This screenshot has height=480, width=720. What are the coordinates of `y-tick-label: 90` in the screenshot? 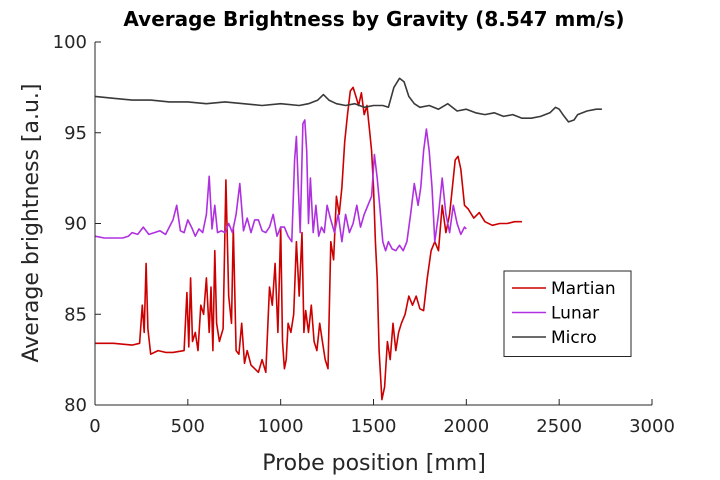 It's located at (75, 224).